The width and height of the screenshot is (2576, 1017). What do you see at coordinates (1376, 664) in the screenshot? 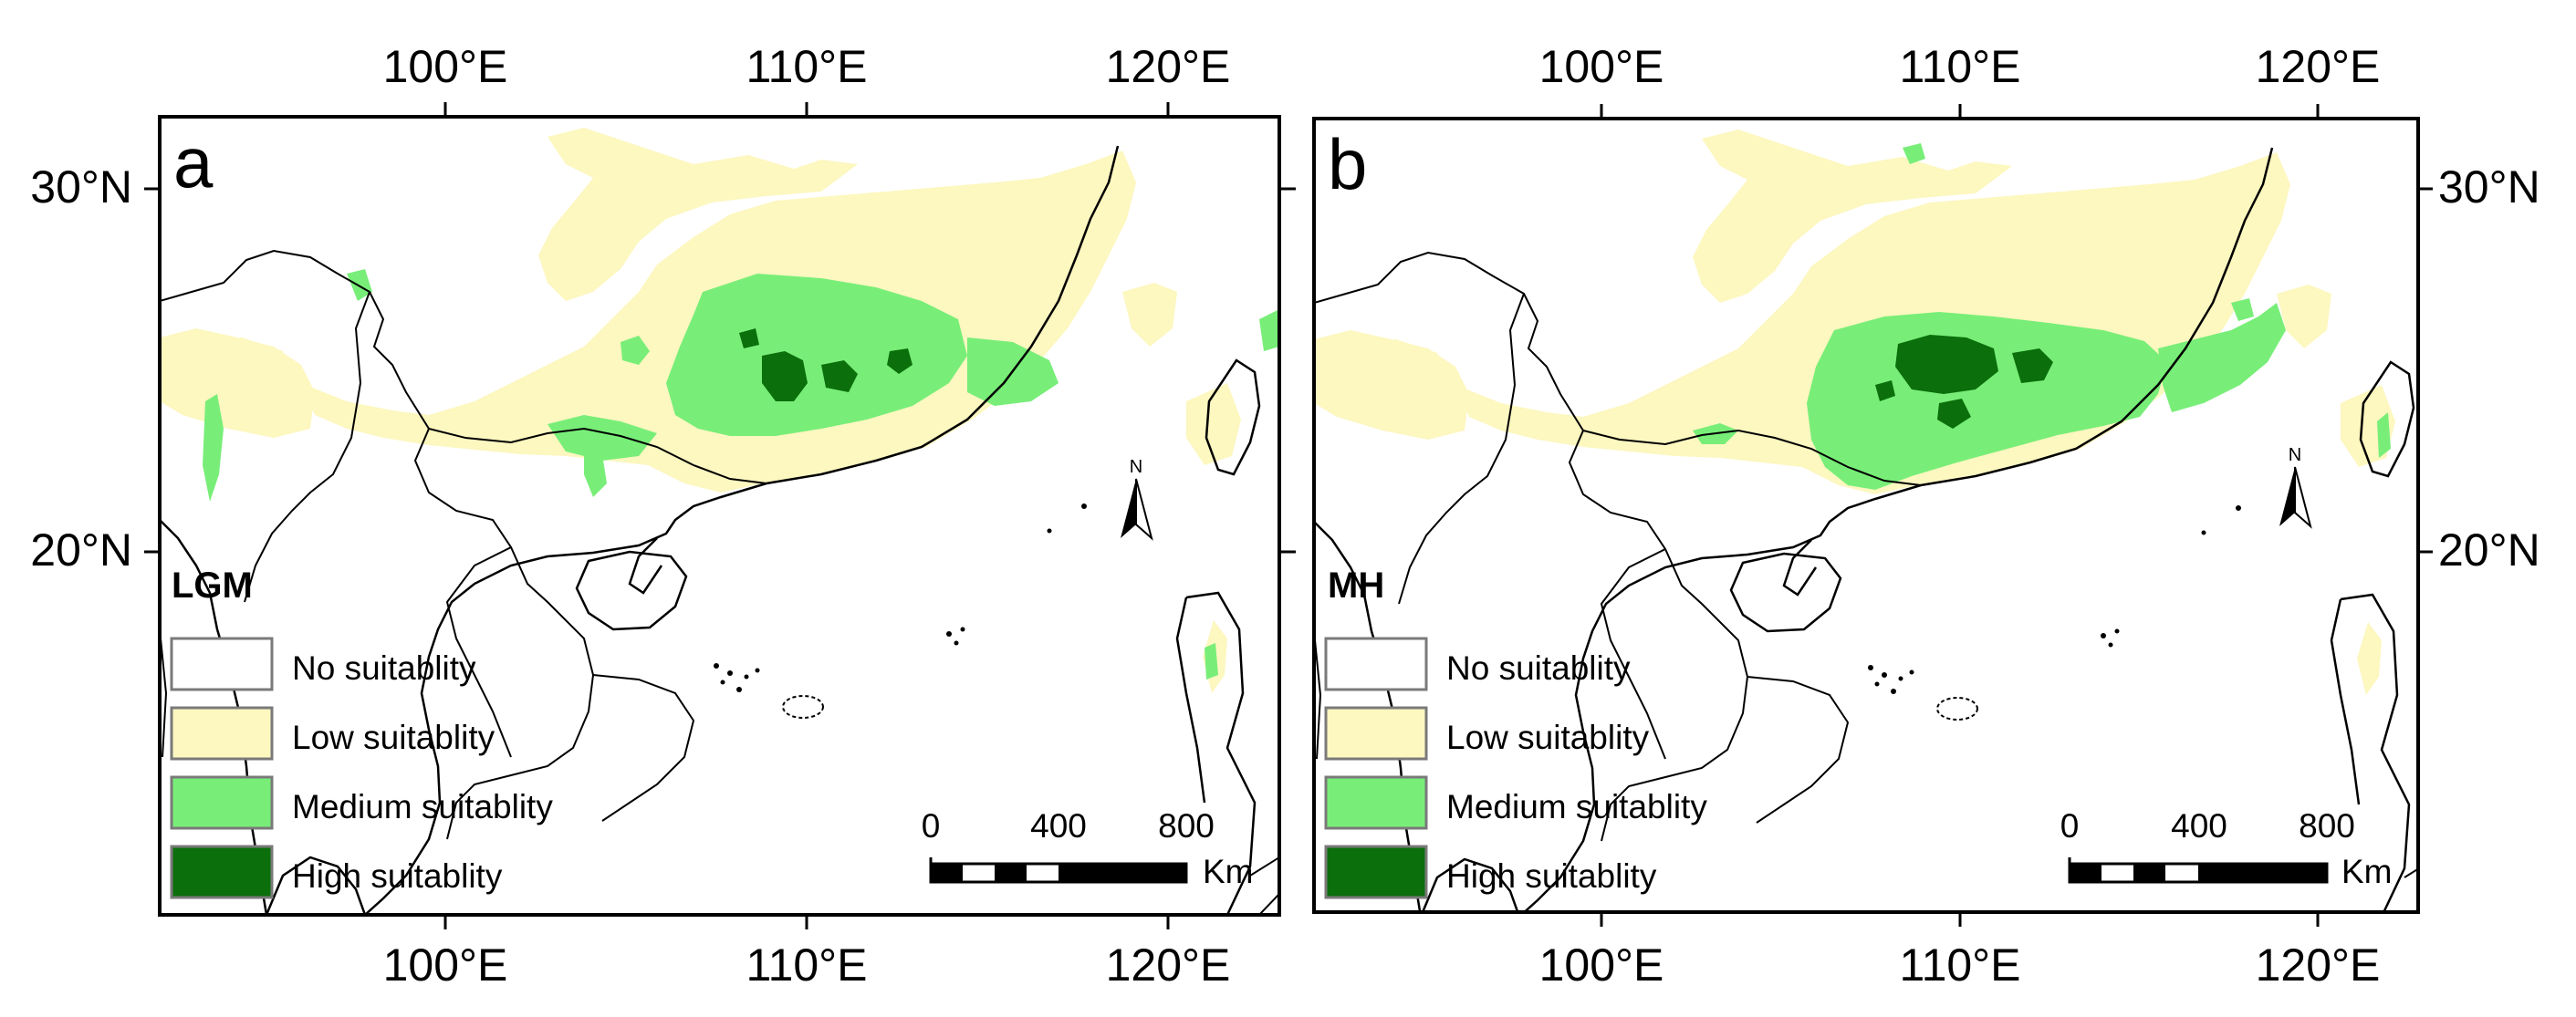
I see `legend-b-swatch-no` at bounding box center [1376, 664].